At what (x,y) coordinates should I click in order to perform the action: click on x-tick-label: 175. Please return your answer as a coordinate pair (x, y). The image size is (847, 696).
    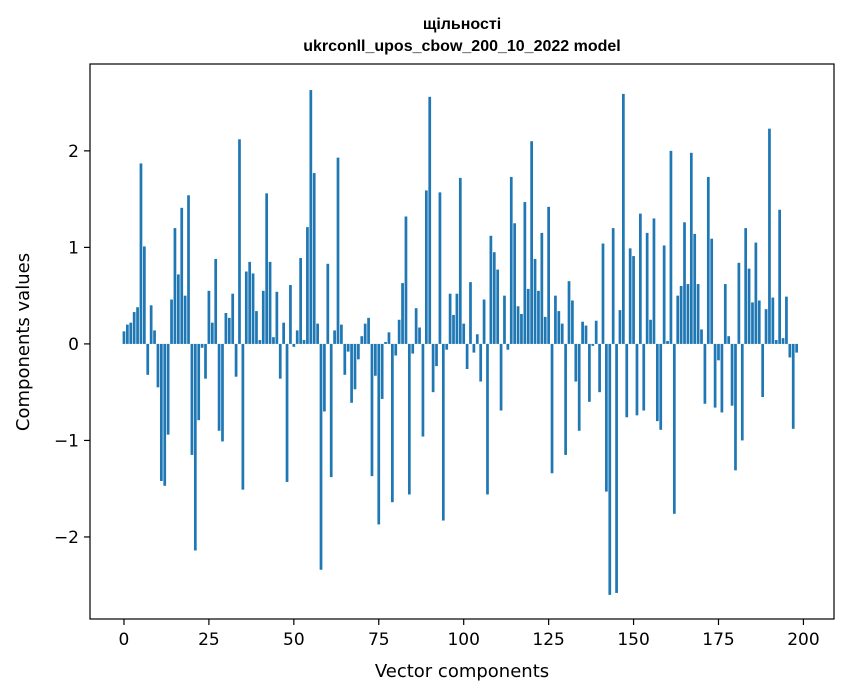
    Looking at the image, I should click on (718, 640).